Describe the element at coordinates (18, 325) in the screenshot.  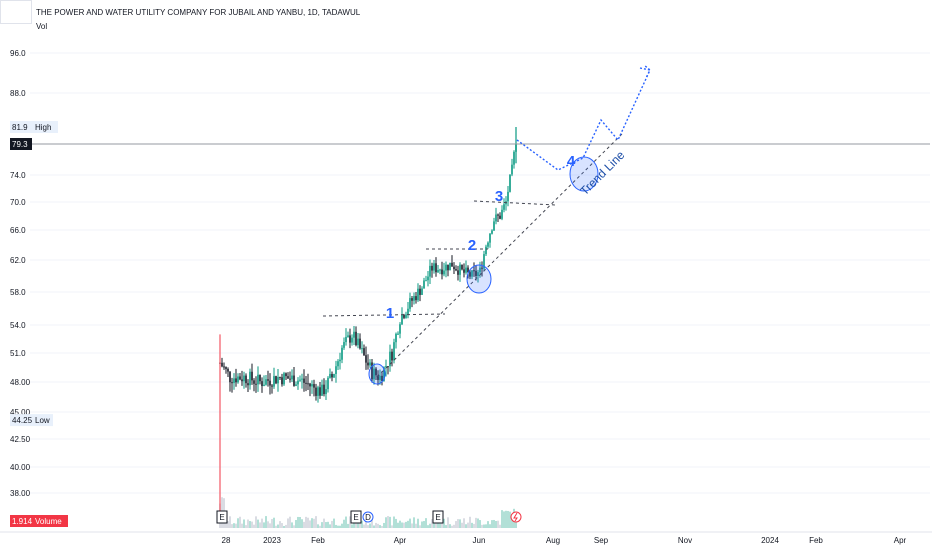
I see `y-tick-label: 54.0` at that location.